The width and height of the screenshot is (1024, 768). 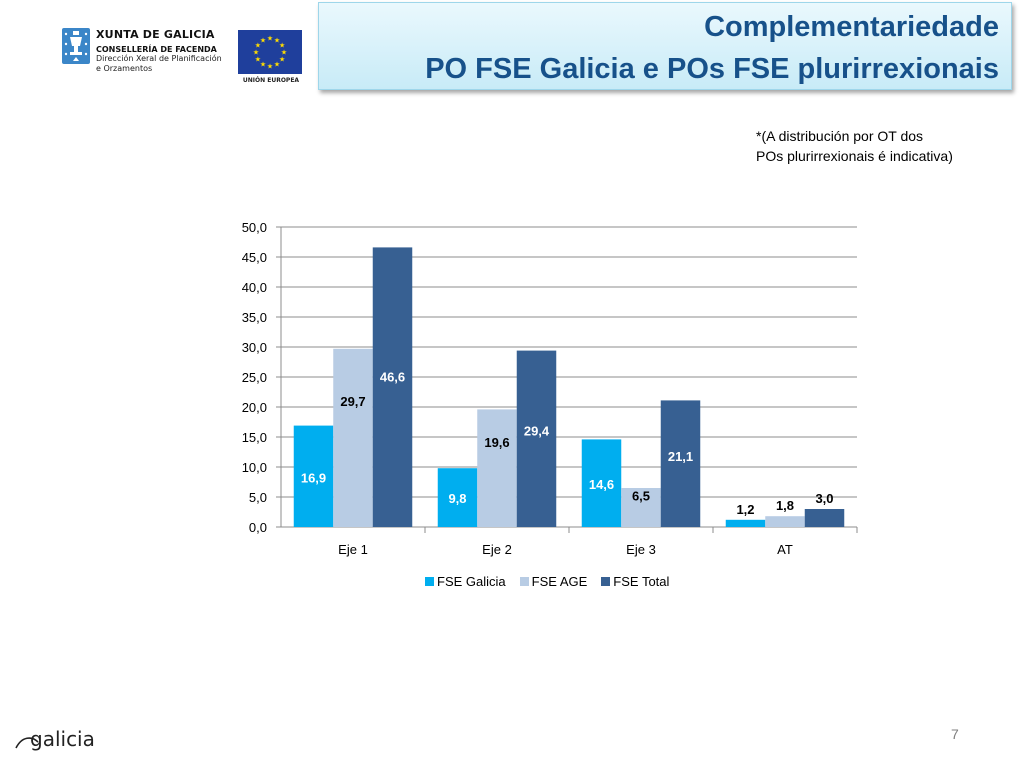 I want to click on org-name: XUNTA DE GALICIA, so click(x=155, y=34).